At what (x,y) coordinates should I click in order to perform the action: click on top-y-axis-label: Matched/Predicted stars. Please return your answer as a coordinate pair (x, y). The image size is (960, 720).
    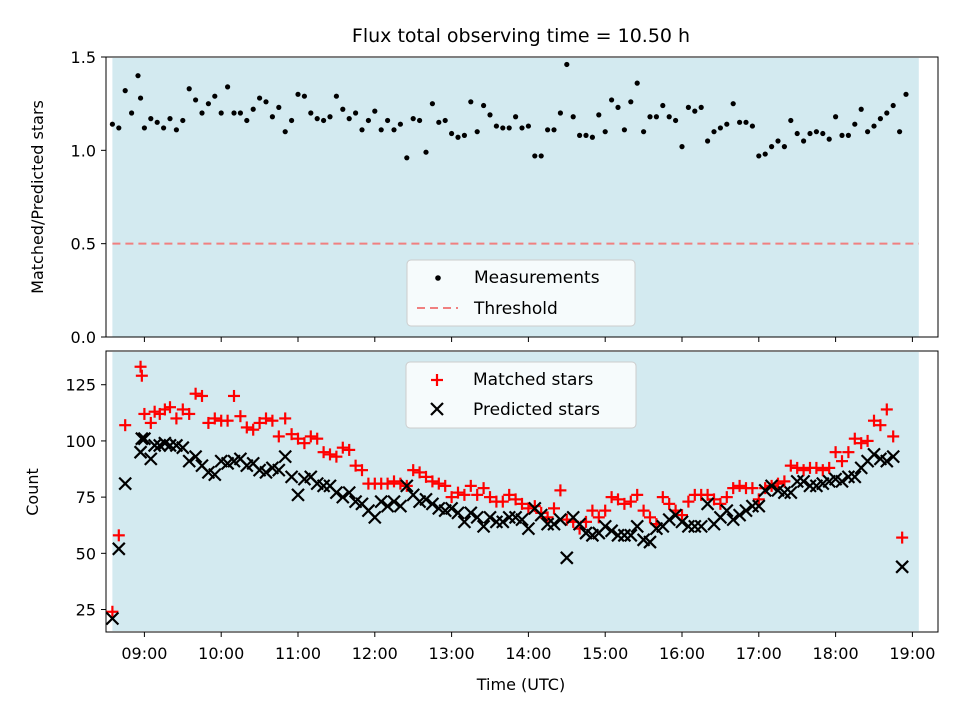
    Looking at the image, I should click on (37, 197).